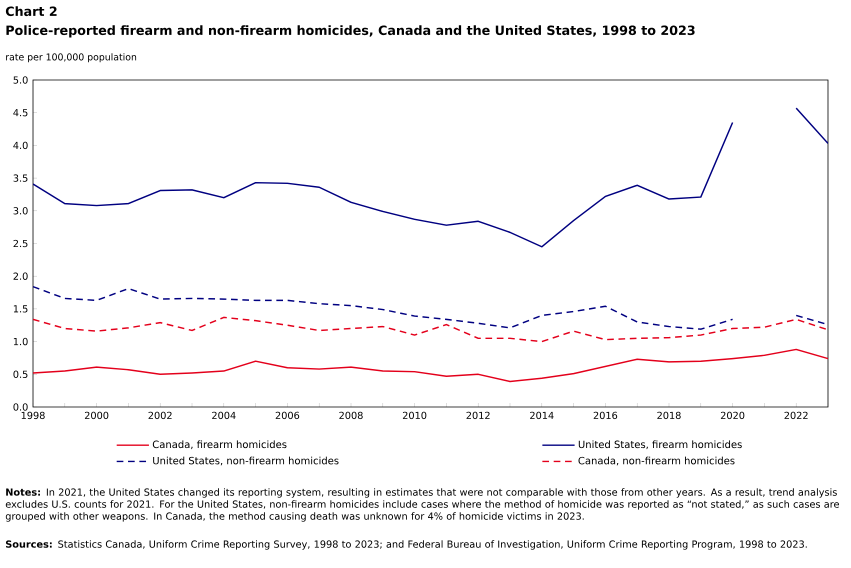 Image resolution: width=851 pixels, height=568 pixels. Describe the element at coordinates (20, 112) in the screenshot. I see `y-tick-label: 4.5` at that location.